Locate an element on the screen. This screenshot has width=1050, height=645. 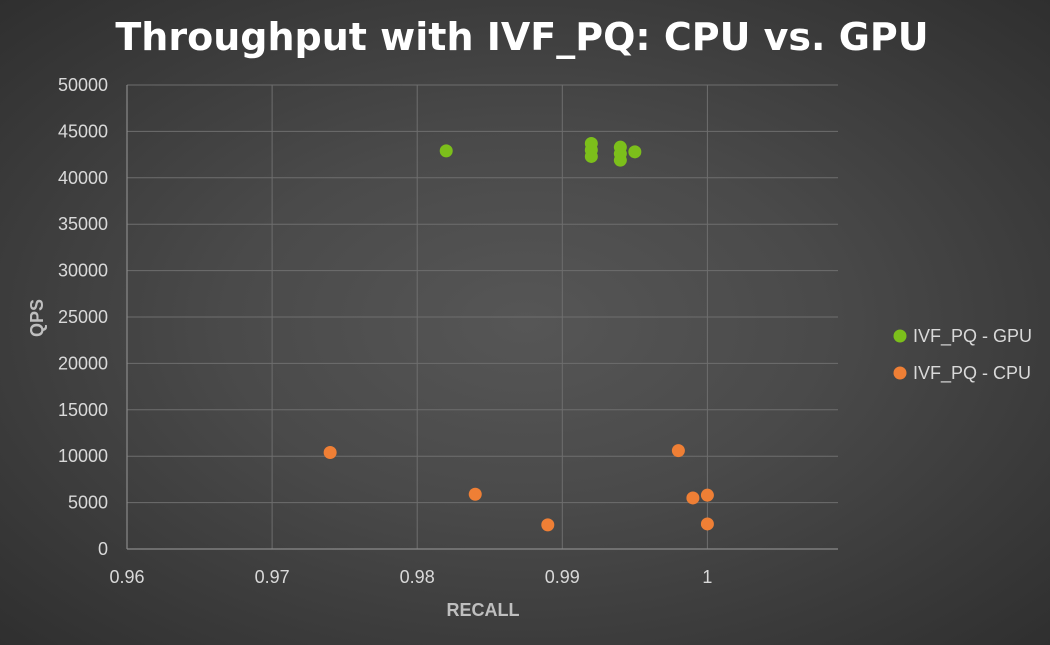
legend-marker-cpu is located at coordinates (900, 373).